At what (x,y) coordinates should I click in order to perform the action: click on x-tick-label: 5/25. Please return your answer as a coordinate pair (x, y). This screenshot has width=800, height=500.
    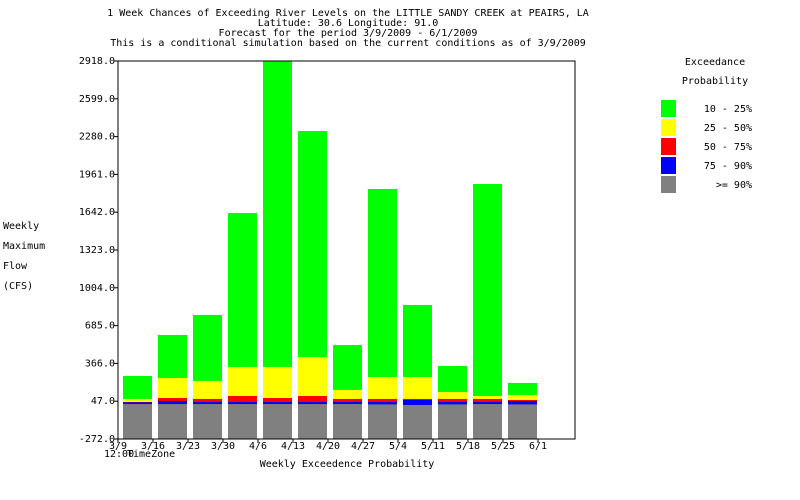
    Looking at the image, I should click on (503, 446).